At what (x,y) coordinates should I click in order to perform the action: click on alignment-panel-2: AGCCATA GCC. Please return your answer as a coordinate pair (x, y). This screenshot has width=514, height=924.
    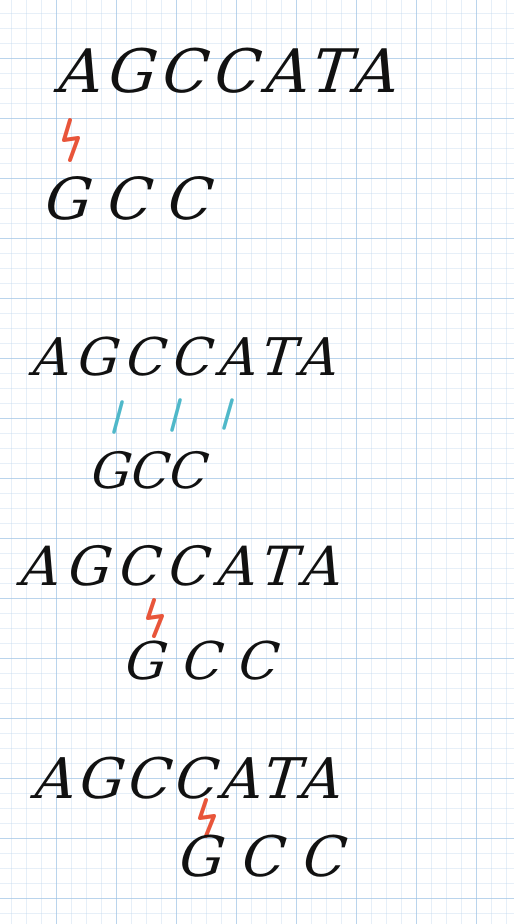
    Looking at the image, I should click on (190, 414).